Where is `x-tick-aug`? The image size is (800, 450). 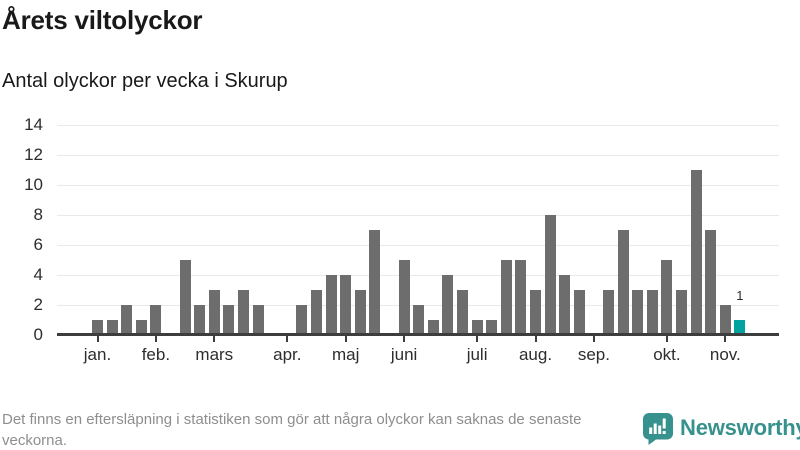 x-tick-aug is located at coordinates (535, 339).